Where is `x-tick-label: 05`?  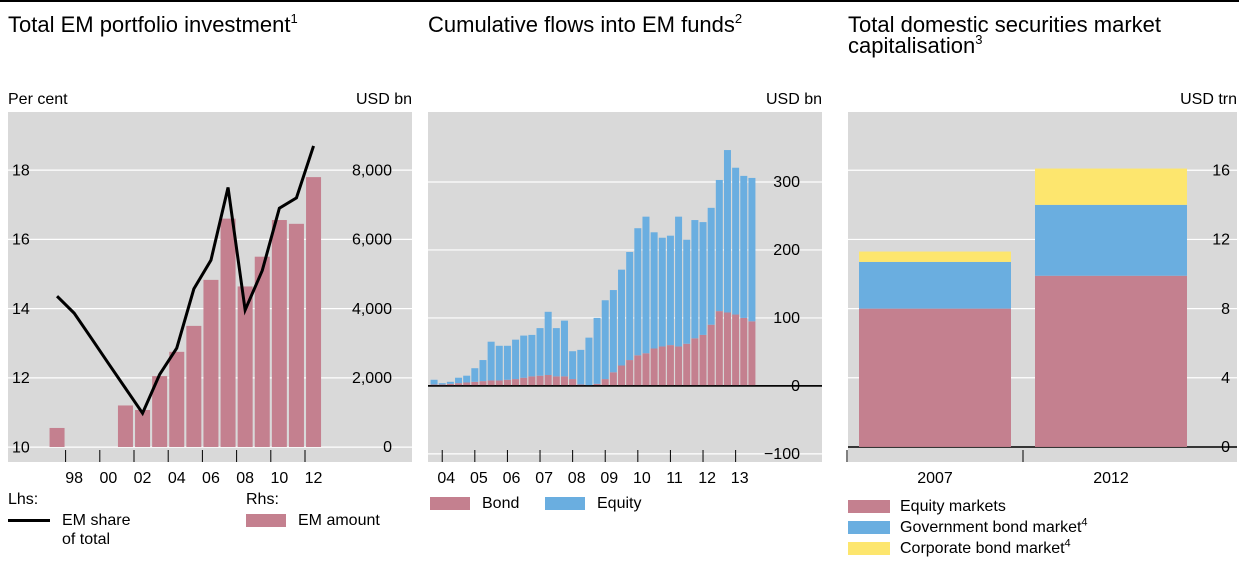
x-tick-label: 05 is located at coordinates (479, 478).